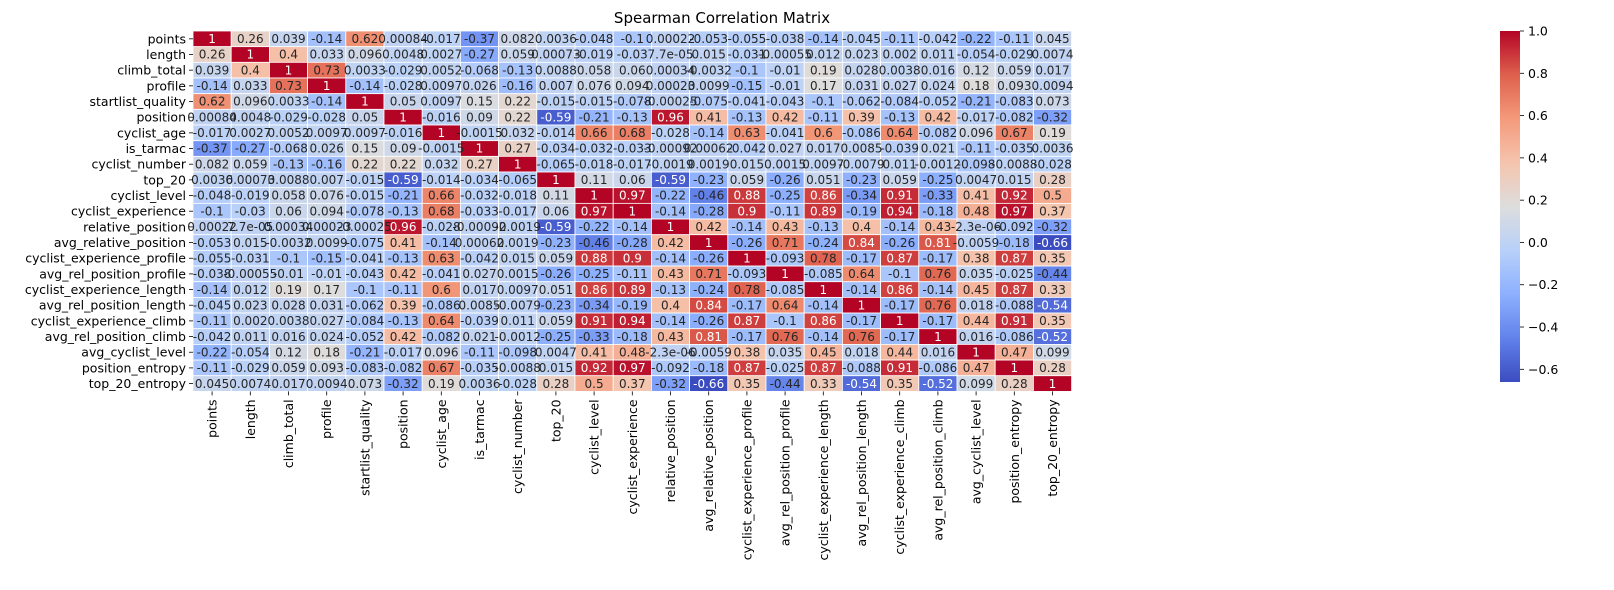 The width and height of the screenshot is (1614, 590). Describe the element at coordinates (403, 102) in the screenshot. I see `heatmap-cell-label: 0.05` at that location.